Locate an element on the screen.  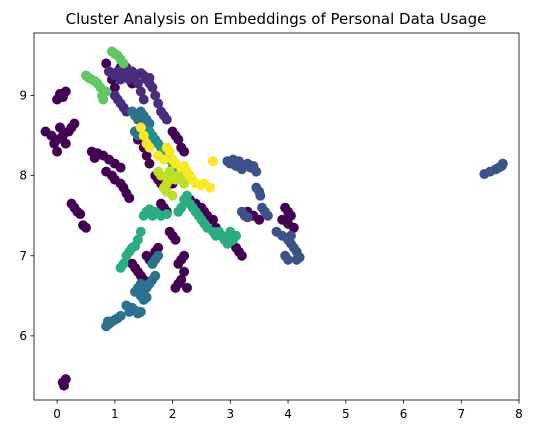
cluster-8-points is located at coordinates (176, 157).